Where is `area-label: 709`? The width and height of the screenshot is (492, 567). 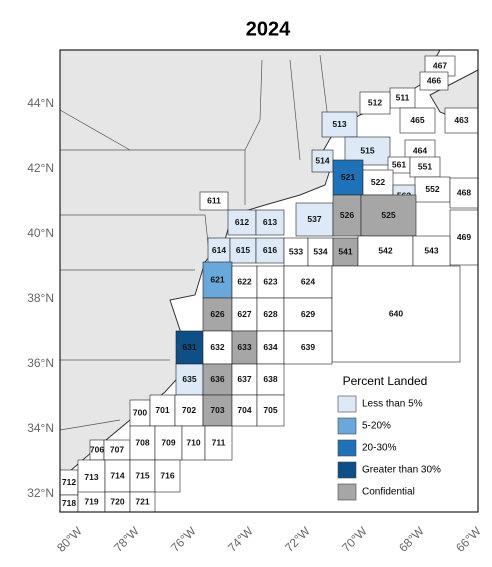
area-label: 709 is located at coordinates (168, 442).